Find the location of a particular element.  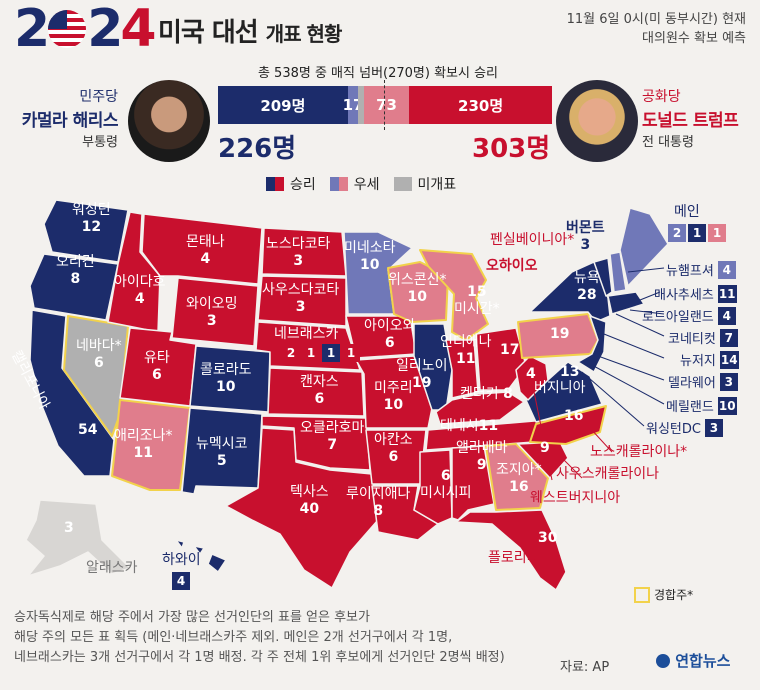

me-split-1: 1 is located at coordinates (697, 233).